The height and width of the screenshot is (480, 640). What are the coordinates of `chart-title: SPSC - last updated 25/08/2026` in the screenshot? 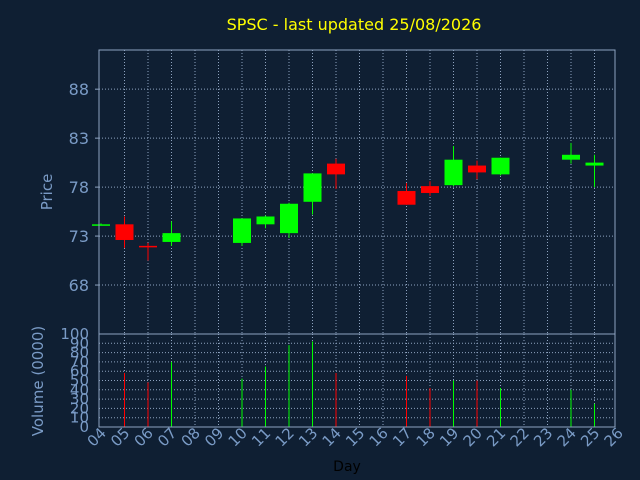 It's located at (354, 24).